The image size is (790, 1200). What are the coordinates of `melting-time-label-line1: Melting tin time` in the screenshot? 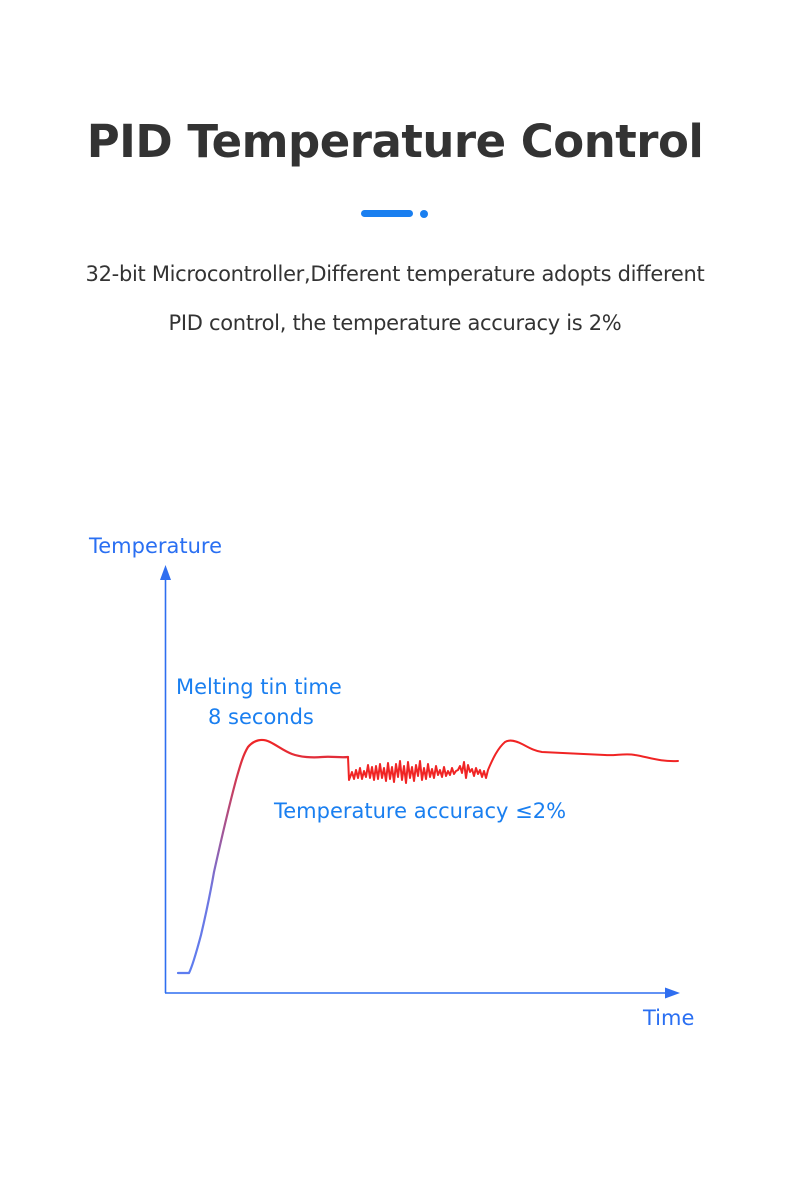 It's located at (259, 687).